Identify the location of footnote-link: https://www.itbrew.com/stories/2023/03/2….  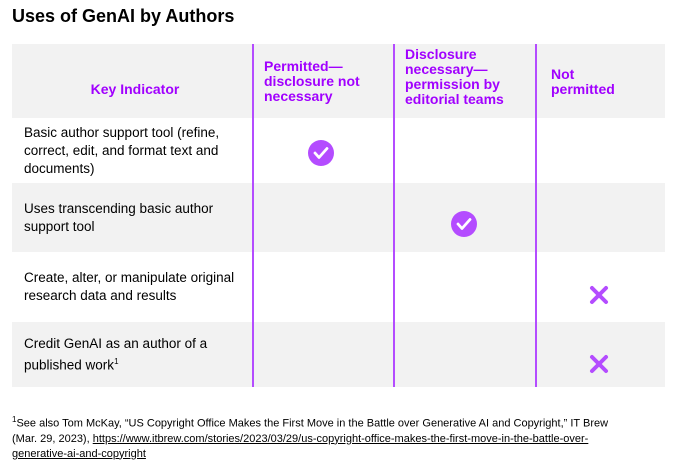
(300, 446).